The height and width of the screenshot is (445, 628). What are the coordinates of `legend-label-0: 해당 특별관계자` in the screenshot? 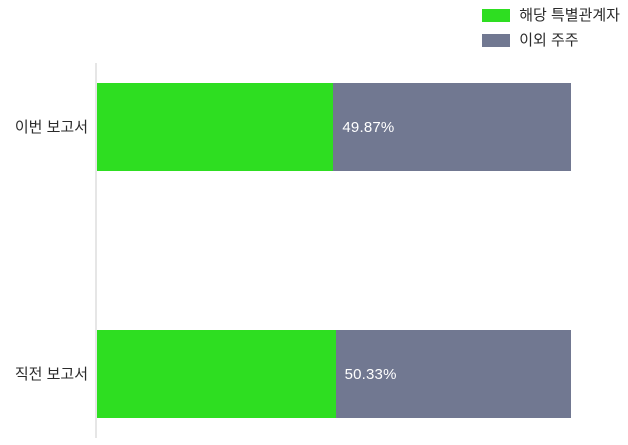 It's located at (569, 15).